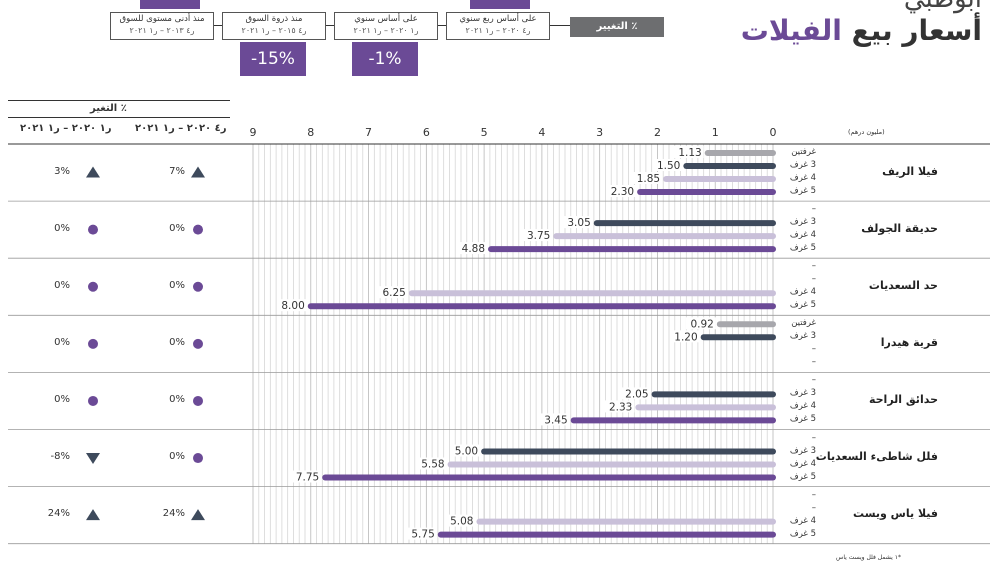 This screenshot has height=563, width=1000. Describe the element at coordinates (310, 132) in the screenshot. I see `x-tick-label: 8` at that location.